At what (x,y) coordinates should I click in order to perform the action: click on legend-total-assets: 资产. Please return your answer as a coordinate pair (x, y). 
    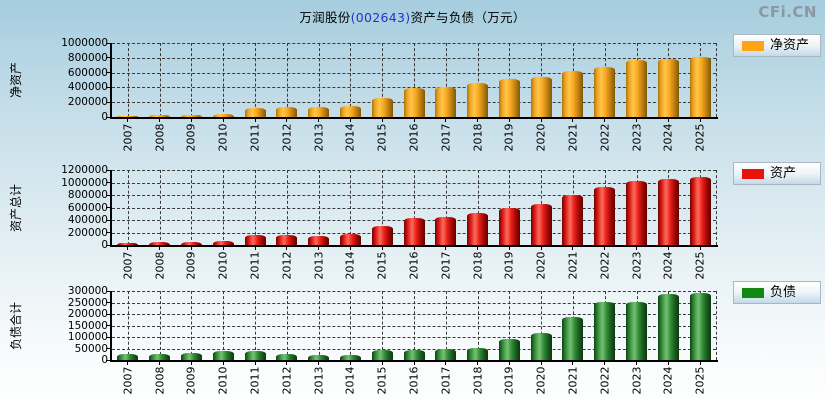
    Looking at the image, I should click on (777, 173).